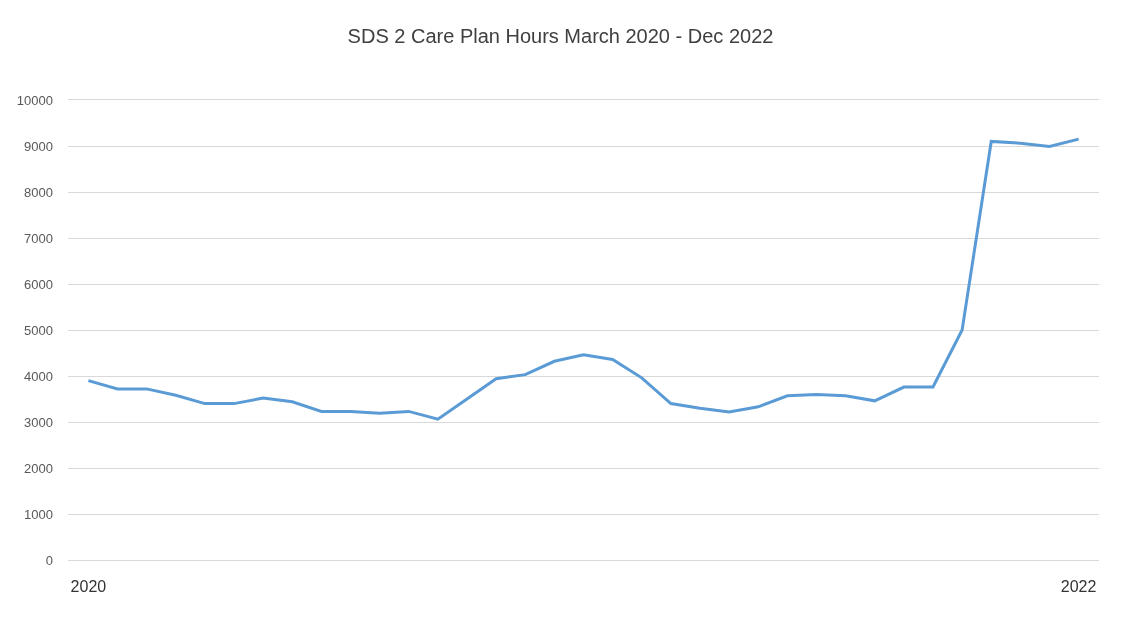 The image size is (1121, 640). Describe the element at coordinates (560, 35) in the screenshot. I see `chart-title: SDS 2 Care Plan Hours March 2020 - Dec 2022` at that location.